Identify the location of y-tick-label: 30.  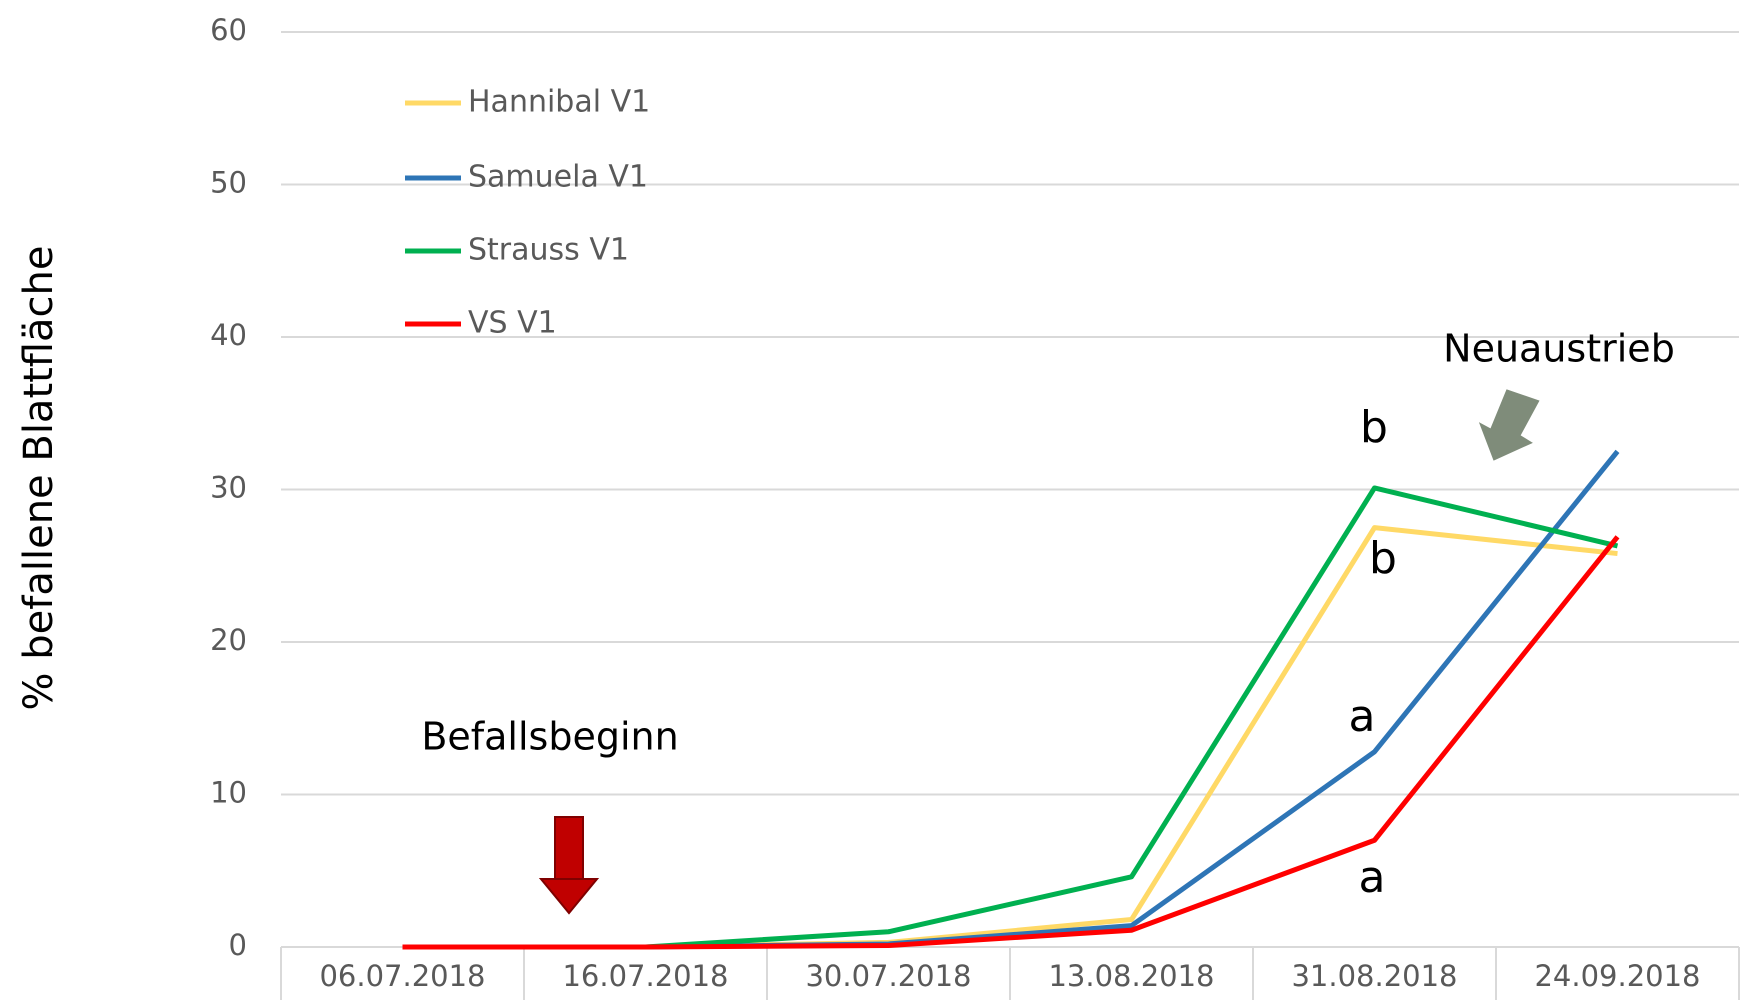
(228, 488).